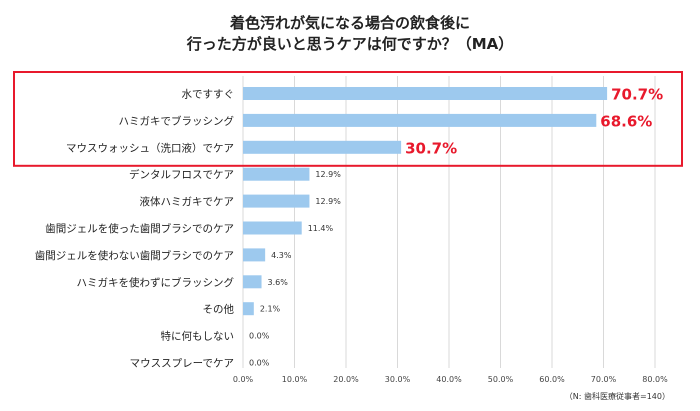 This screenshot has width=700, height=411. I want to click on value-label: 3.6%, so click(278, 282).